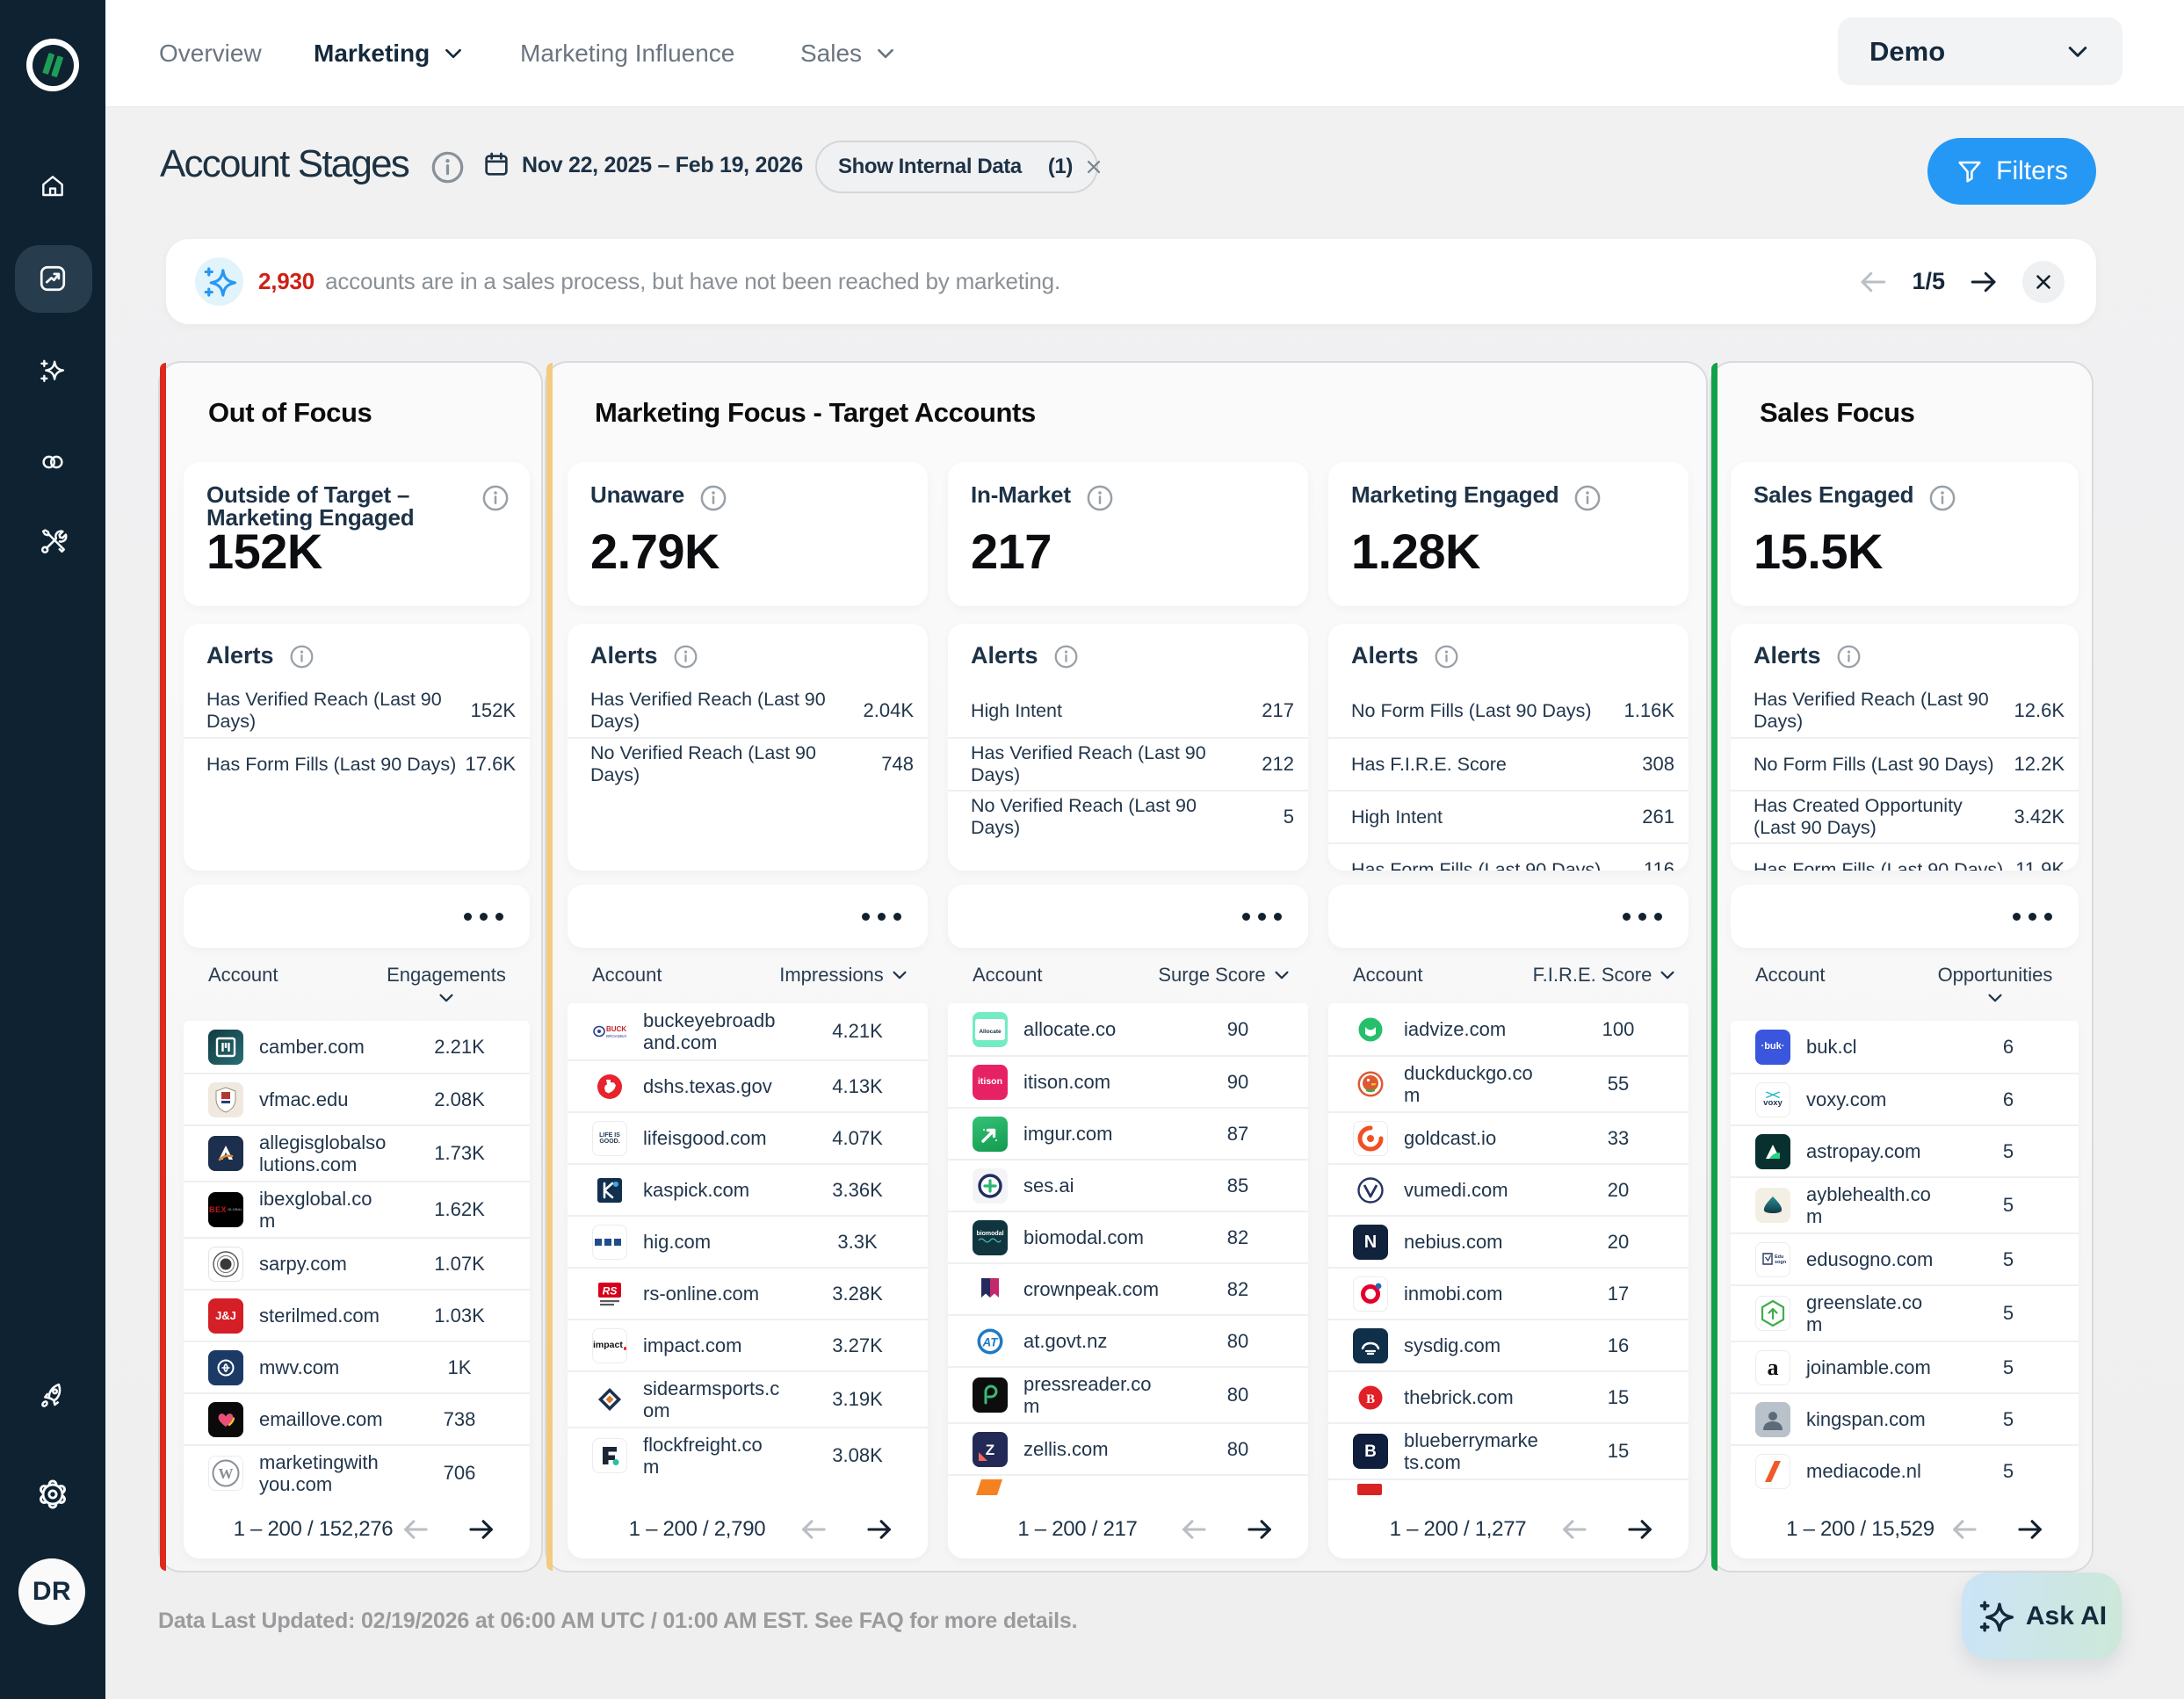  I want to click on svg-text: RS, so click(610, 1290).